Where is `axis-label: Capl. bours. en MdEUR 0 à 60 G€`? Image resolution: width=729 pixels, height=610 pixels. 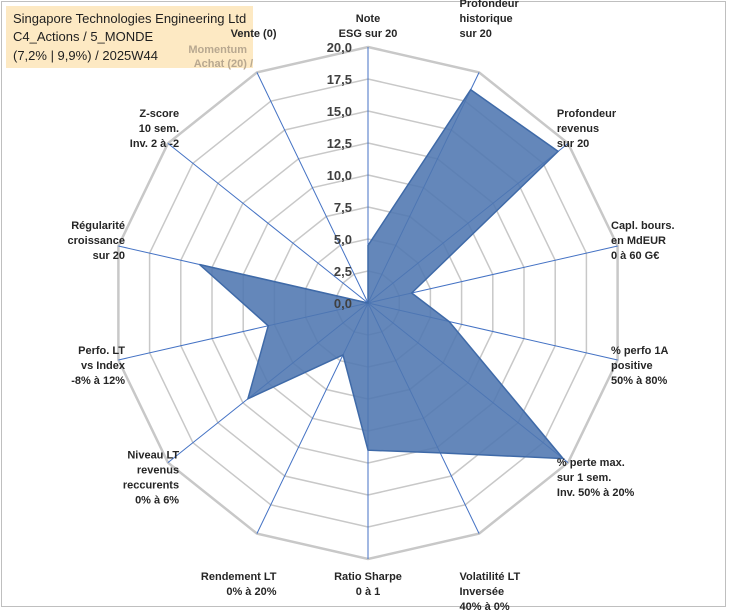 axis-label: Capl. bours. en MdEUR 0 à 60 G€ is located at coordinates (643, 241).